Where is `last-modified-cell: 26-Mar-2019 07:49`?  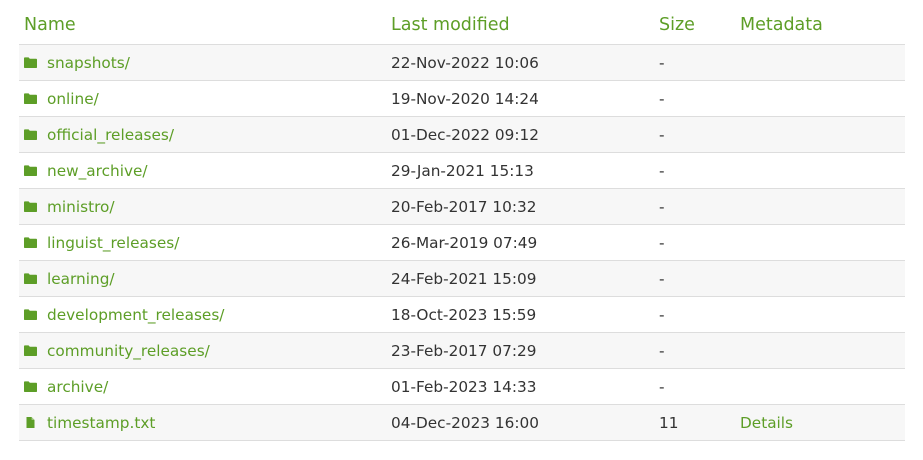 last-modified-cell: 26-Mar-2019 07:49 is located at coordinates (520, 242).